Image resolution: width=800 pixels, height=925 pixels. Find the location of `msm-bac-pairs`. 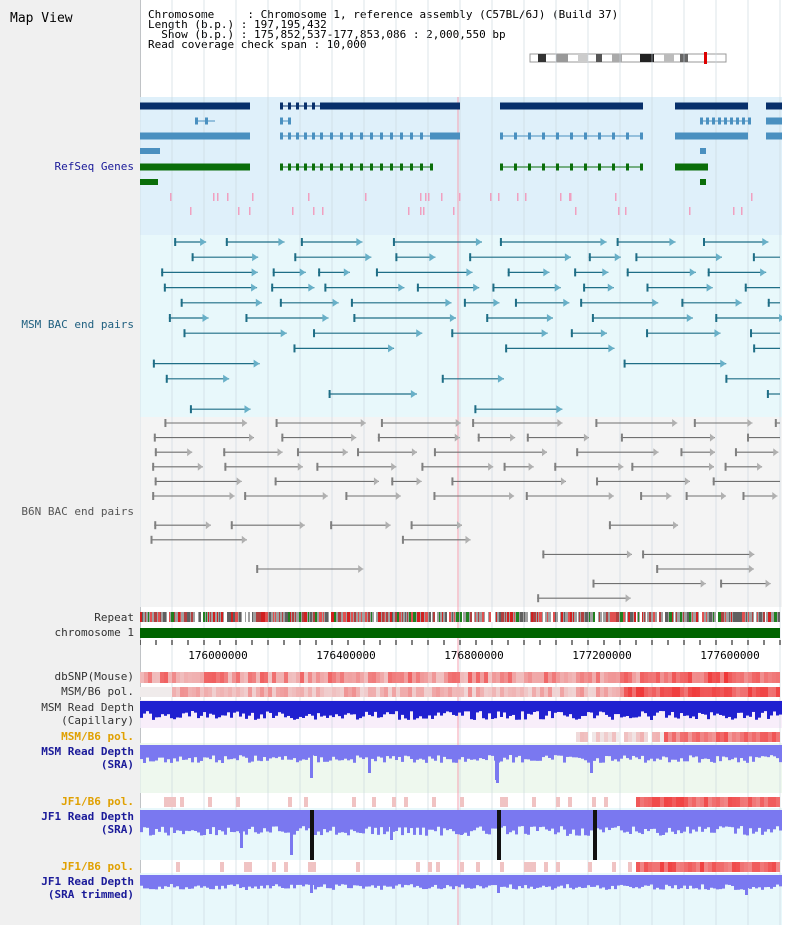

msm-bac-pairs is located at coordinates (467, 326).